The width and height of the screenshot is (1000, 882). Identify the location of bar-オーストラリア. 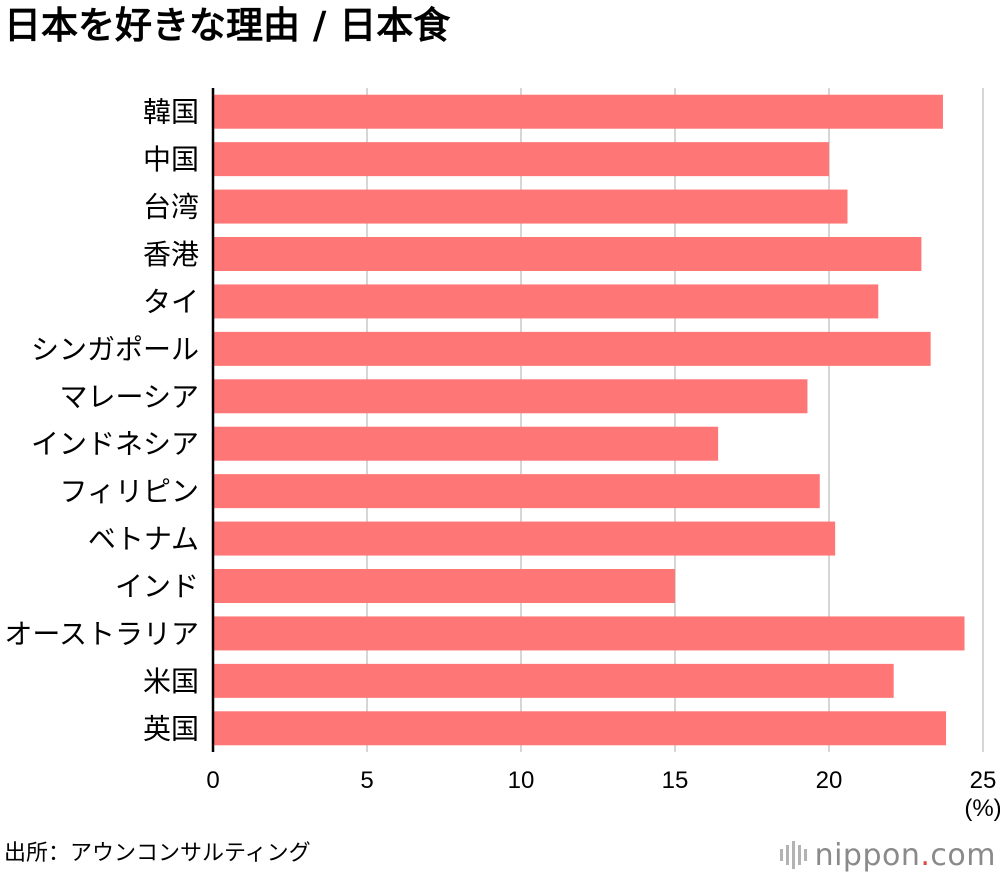
(589, 633).